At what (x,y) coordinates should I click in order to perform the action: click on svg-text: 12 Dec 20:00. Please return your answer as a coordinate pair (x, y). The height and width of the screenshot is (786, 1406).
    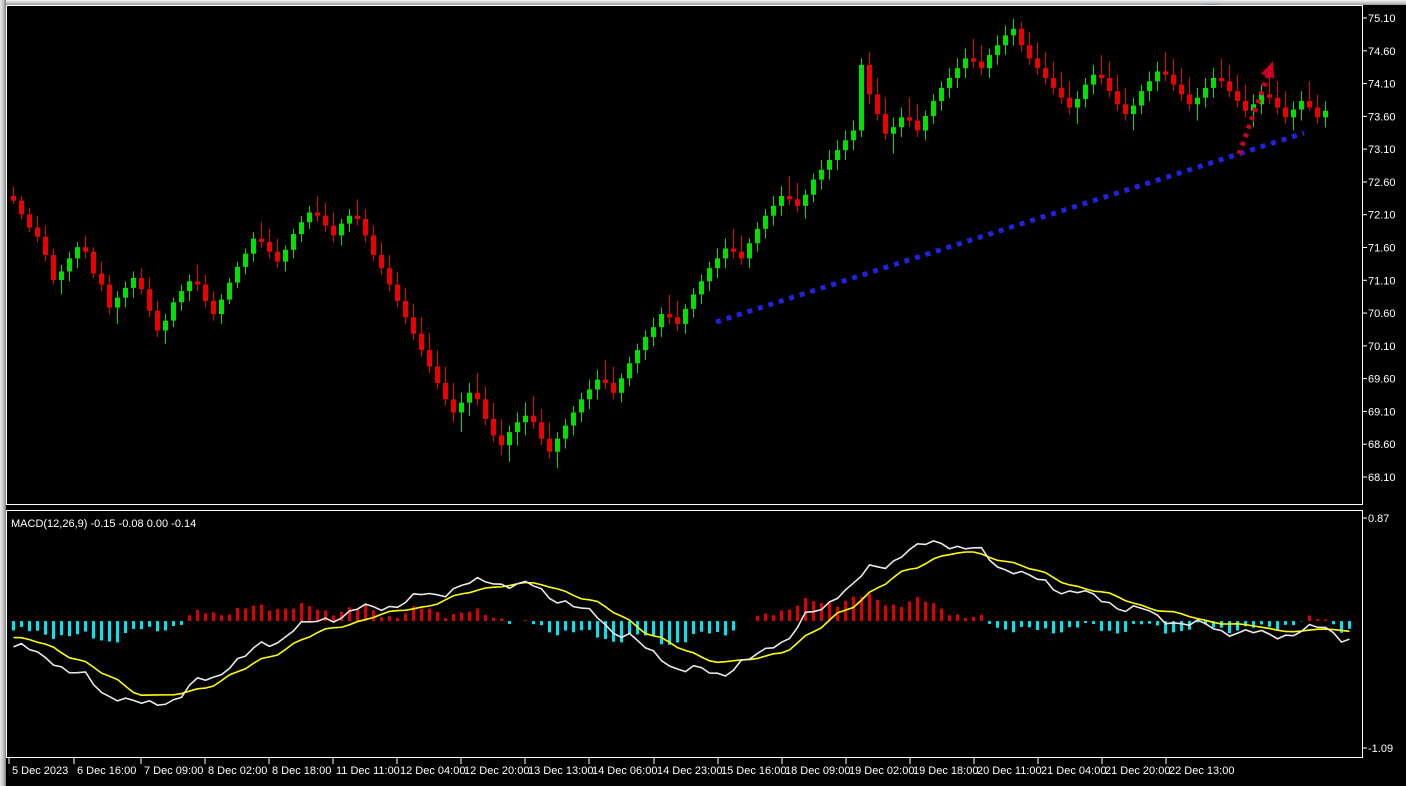
    Looking at the image, I should click on (496, 771).